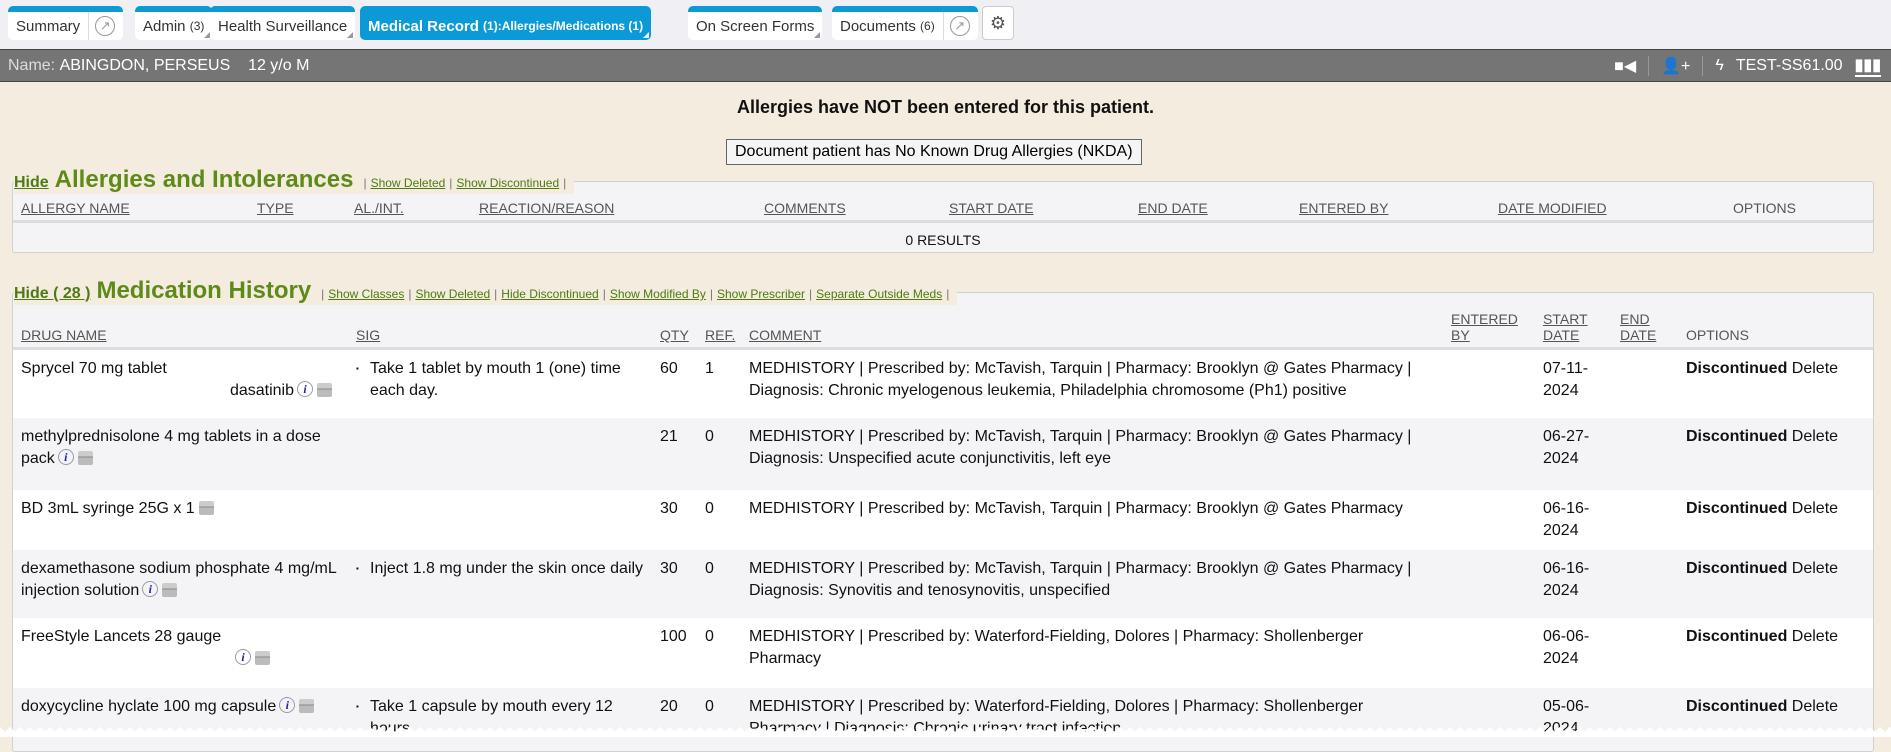 Image resolution: width=1891 pixels, height=752 pixels. What do you see at coordinates (1390, 209) in the screenshot?
I see `col-entered-by: ENTERED BY` at bounding box center [1390, 209].